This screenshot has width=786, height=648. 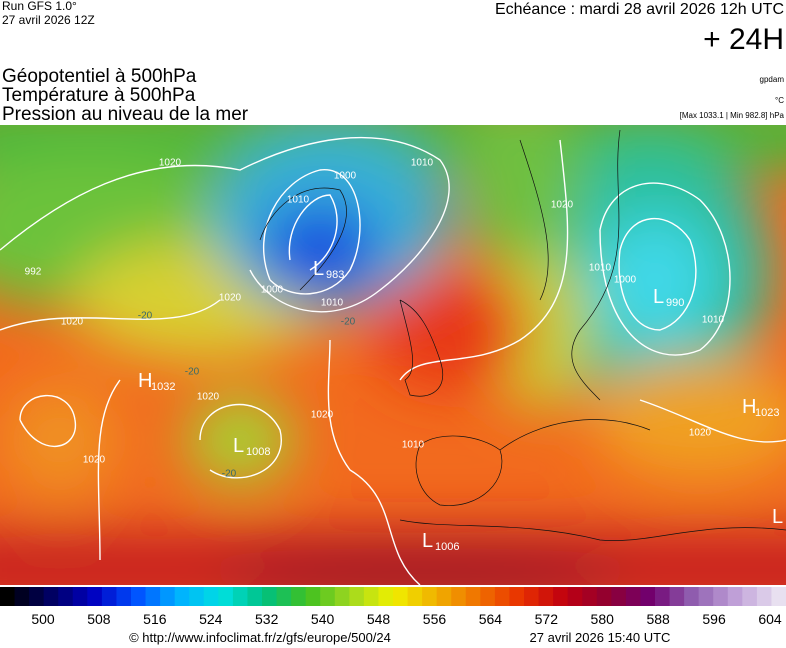 What do you see at coordinates (779, 100) in the screenshot?
I see `unit-label: °C` at bounding box center [779, 100].